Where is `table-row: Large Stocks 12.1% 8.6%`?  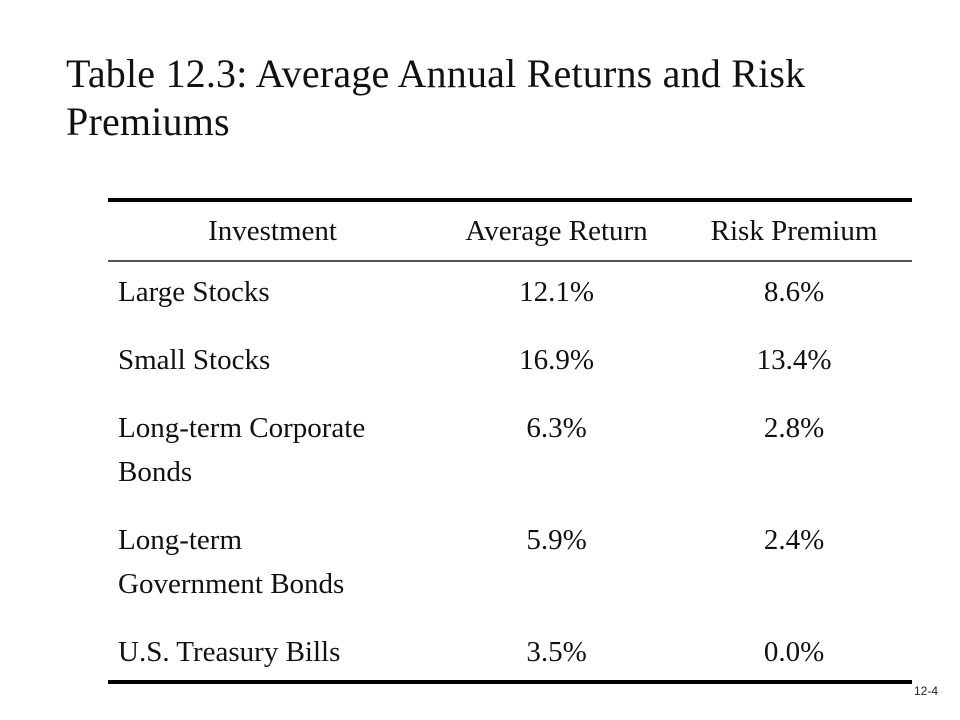
table-row: Large Stocks 12.1% 8.6% is located at coordinates (510, 292).